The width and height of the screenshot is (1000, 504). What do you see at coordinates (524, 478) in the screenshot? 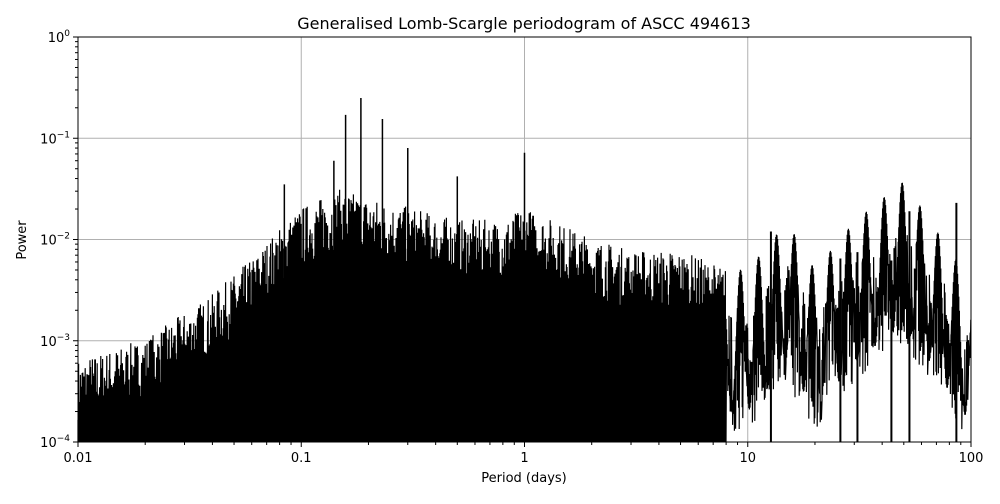
I see `x-axis-label: Period (days)` at bounding box center [524, 478].